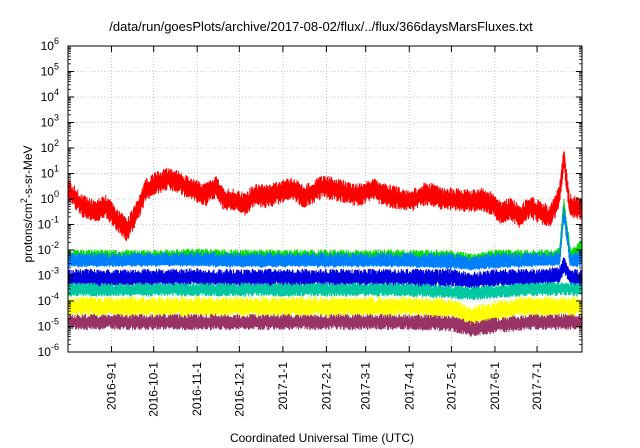 This screenshot has width=640, height=448. Describe the element at coordinates (48, 223) in the screenshot. I see `y-tick-label: 10⁻¹` at that location.